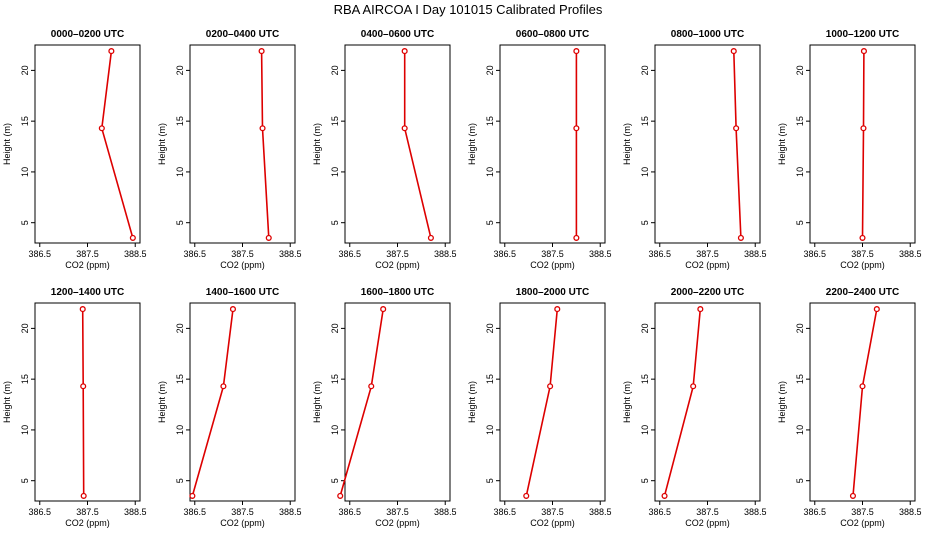 This screenshot has height=540, width=936. Describe the element at coordinates (707, 292) in the screenshot. I see `panel-title: 2000–2200 UTC` at that location.